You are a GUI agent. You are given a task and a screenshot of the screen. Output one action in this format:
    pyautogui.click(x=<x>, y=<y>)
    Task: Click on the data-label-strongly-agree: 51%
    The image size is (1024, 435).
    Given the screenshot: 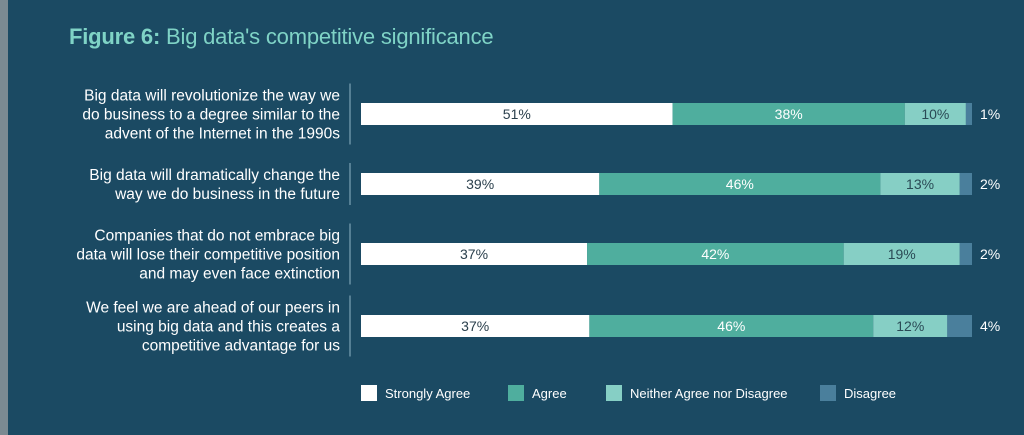 What is the action you would take?
    pyautogui.click(x=517, y=114)
    